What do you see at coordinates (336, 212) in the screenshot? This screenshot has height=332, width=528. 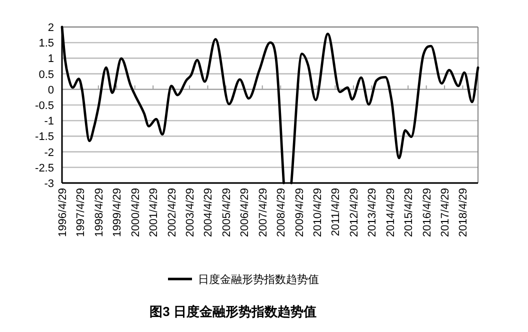 I see `x-tick-label: 2011/4/29` at bounding box center [336, 212].